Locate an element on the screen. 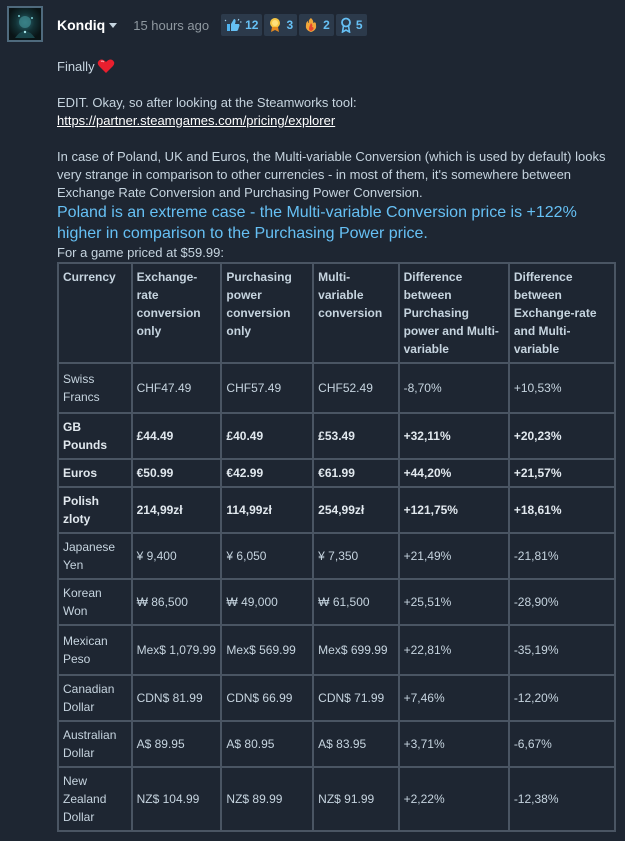 This screenshot has height=841, width=625. table-cell: NZ$ 91.99 is located at coordinates (356, 799).